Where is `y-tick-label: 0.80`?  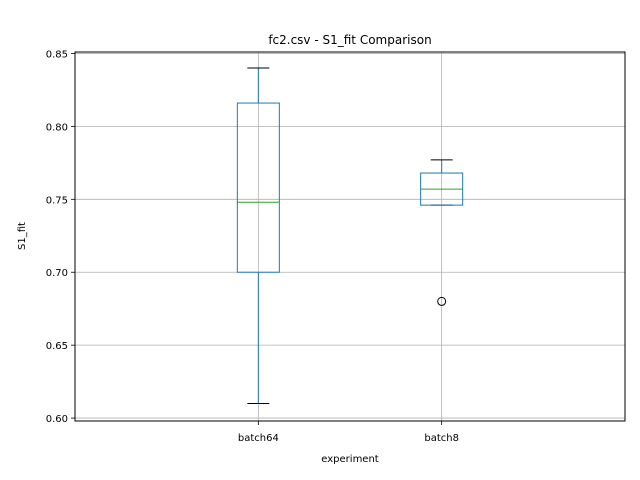 y-tick-label: 0.80 is located at coordinates (57, 127).